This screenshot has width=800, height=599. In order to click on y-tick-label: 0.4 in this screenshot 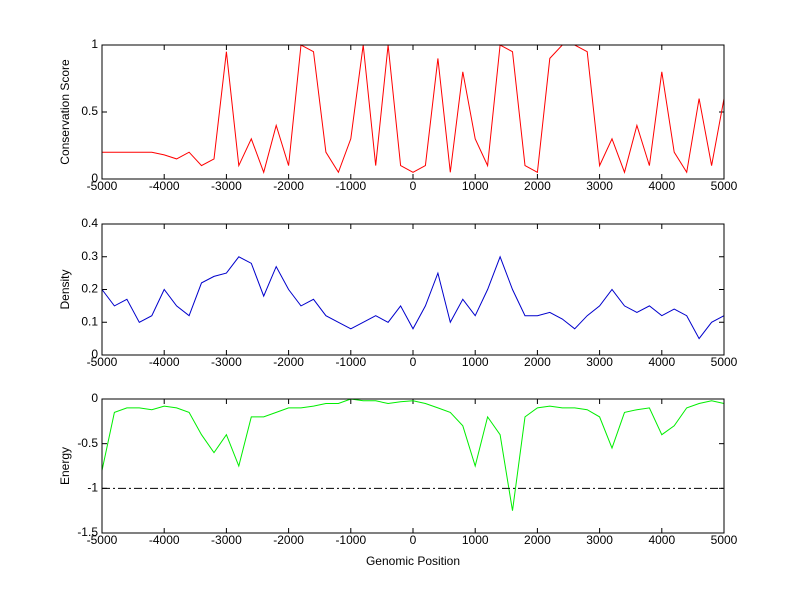, I will do `click(89, 223)`.